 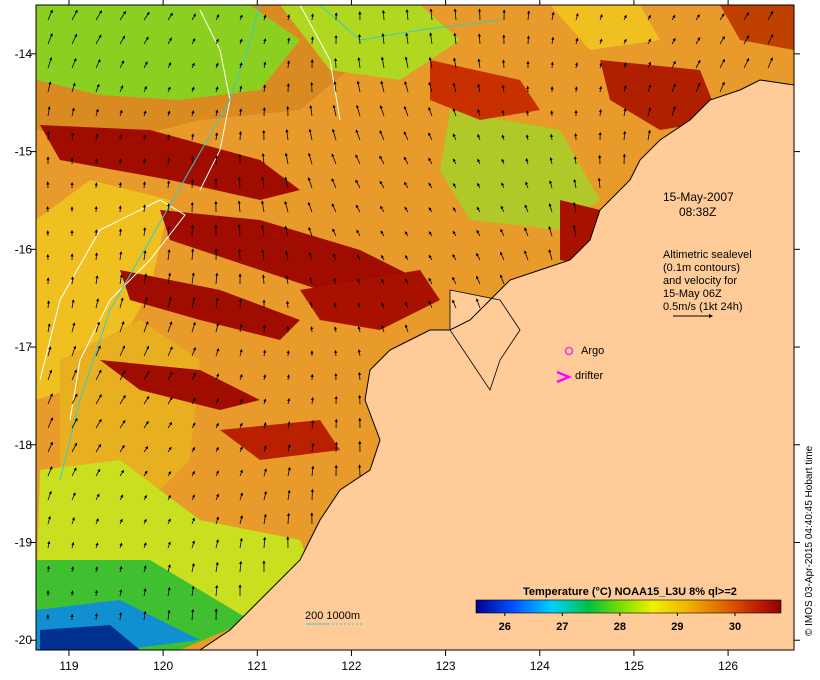 I want to click on lat-tick-label: -20, so click(x=24, y=640).